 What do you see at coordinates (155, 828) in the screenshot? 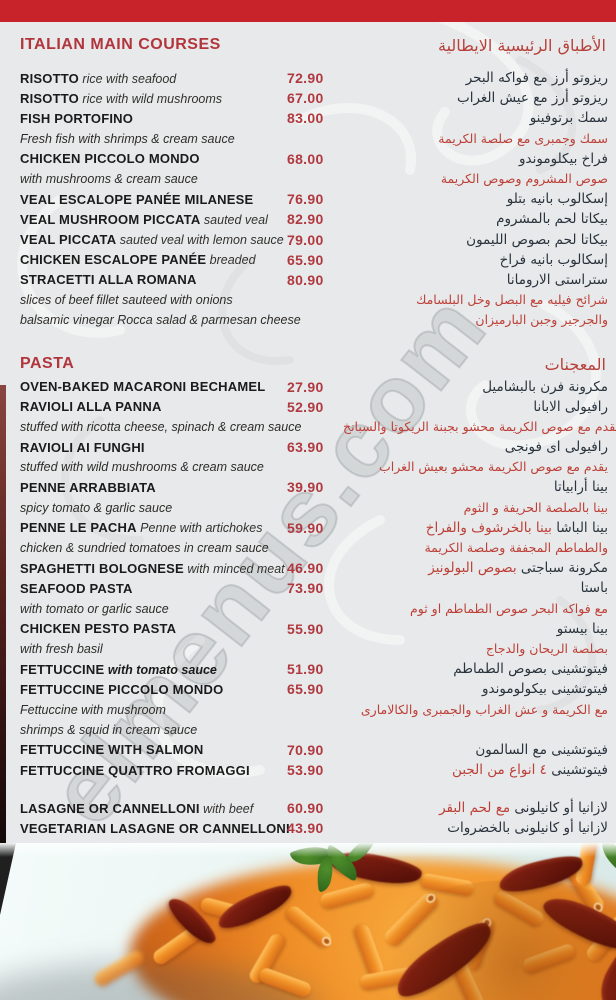
I see `item-title-en: VEGETARIAN LASAGNE OR CANNELLONI` at bounding box center [155, 828].